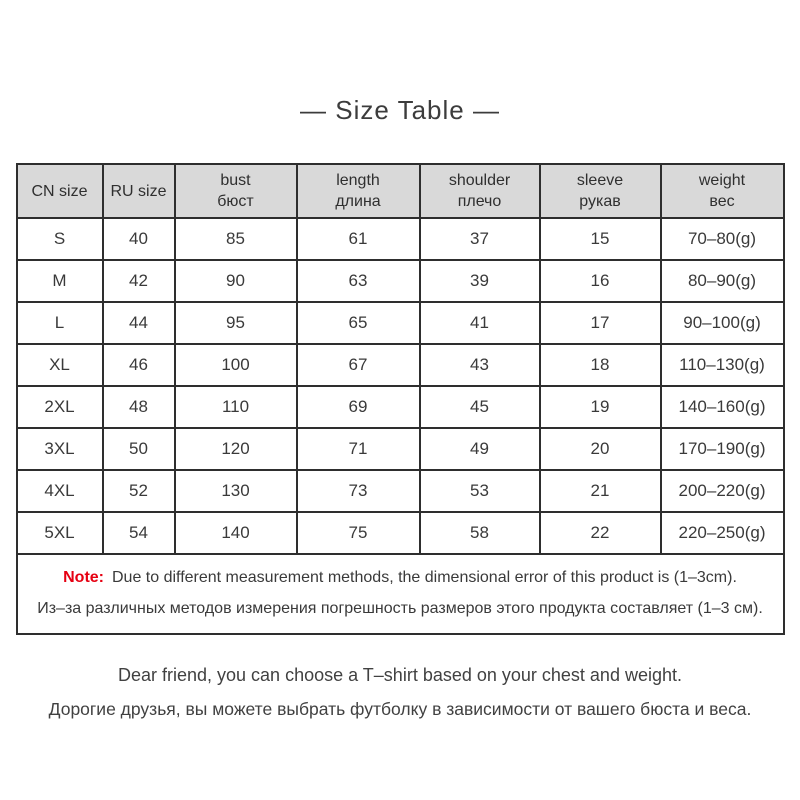  Describe the element at coordinates (235, 449) in the screenshot. I see `table-cell: 120` at that location.